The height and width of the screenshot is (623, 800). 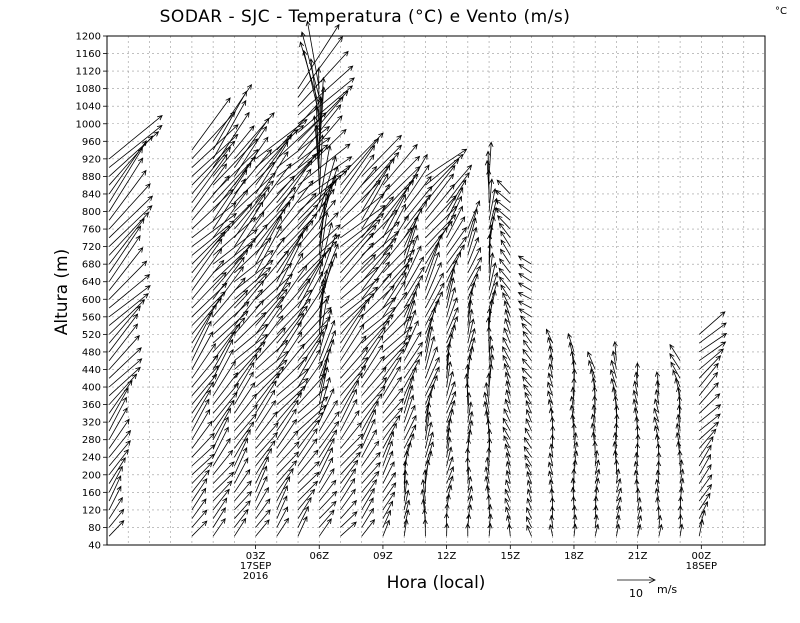 I want to click on y-tick-label: 1120, so click(x=88, y=72).